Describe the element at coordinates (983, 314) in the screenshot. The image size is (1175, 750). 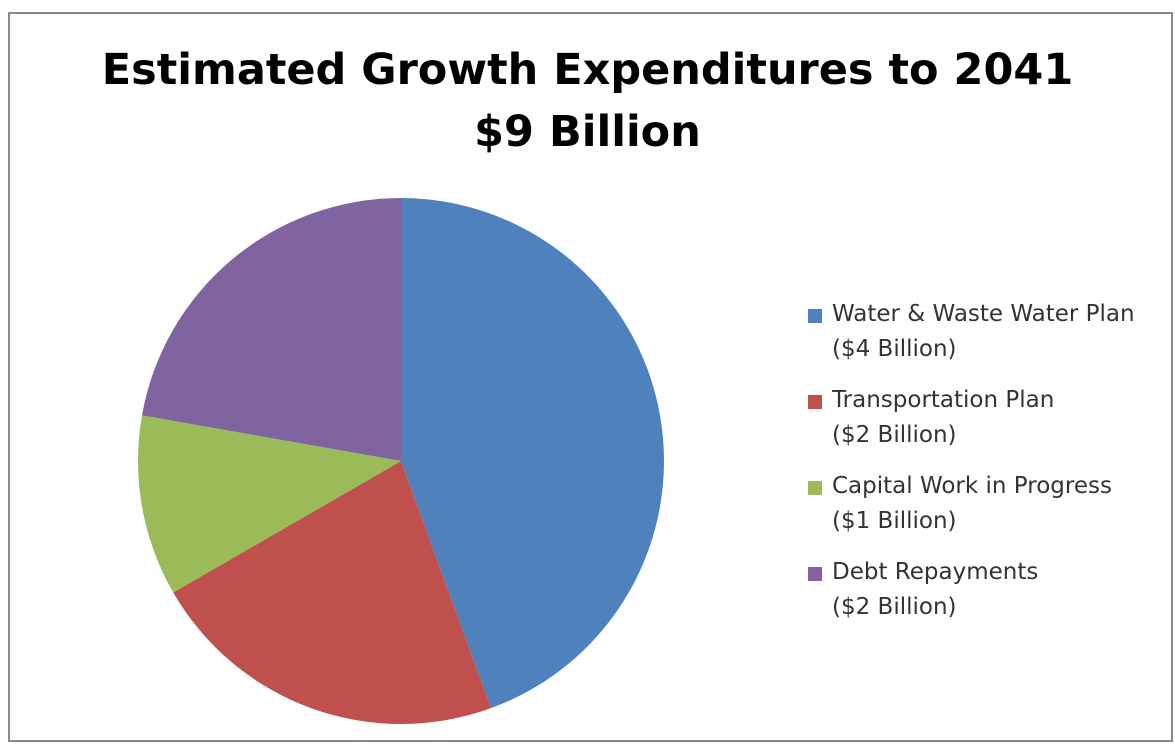
I see `legend-label: Water & Waste Water Plan` at that location.